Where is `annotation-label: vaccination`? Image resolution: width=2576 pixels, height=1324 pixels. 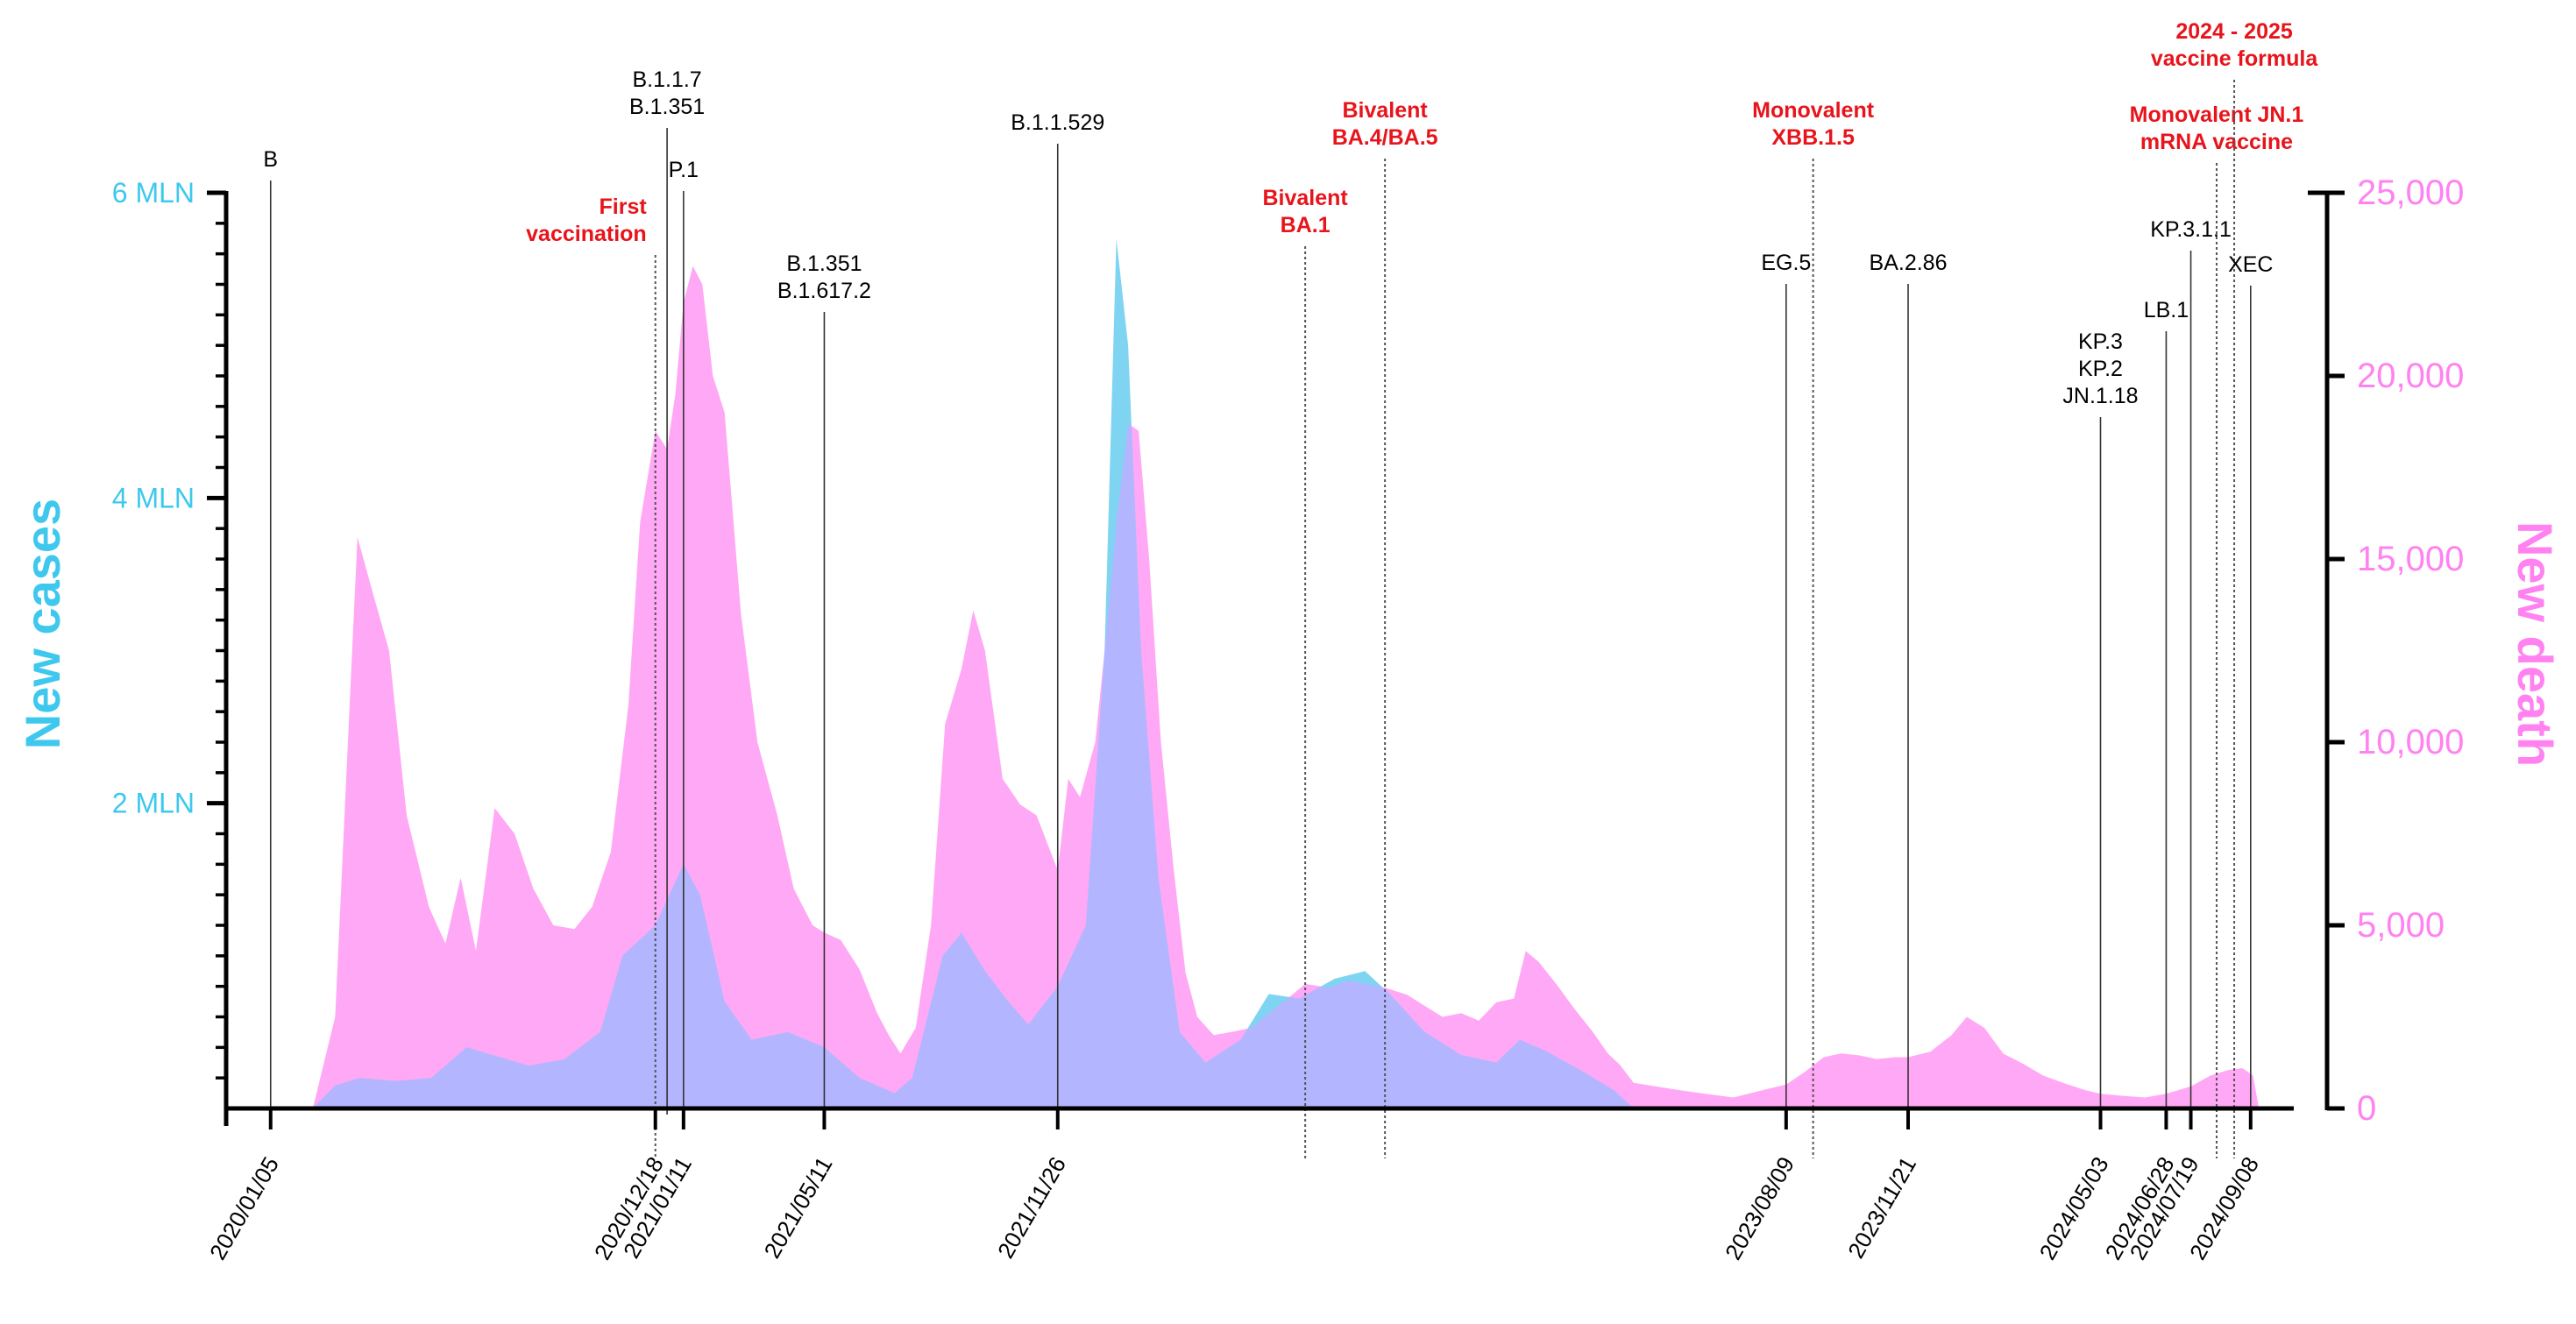
annotation-label: vaccination is located at coordinates (586, 234).